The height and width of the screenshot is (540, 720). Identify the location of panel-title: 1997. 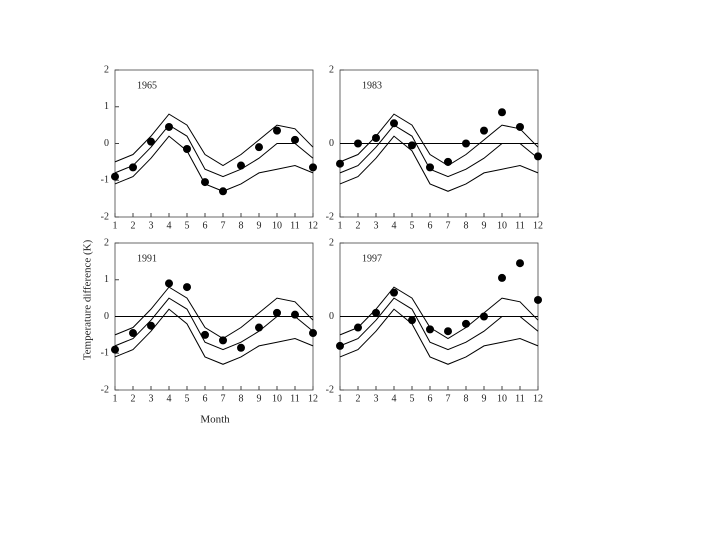
(372, 258).